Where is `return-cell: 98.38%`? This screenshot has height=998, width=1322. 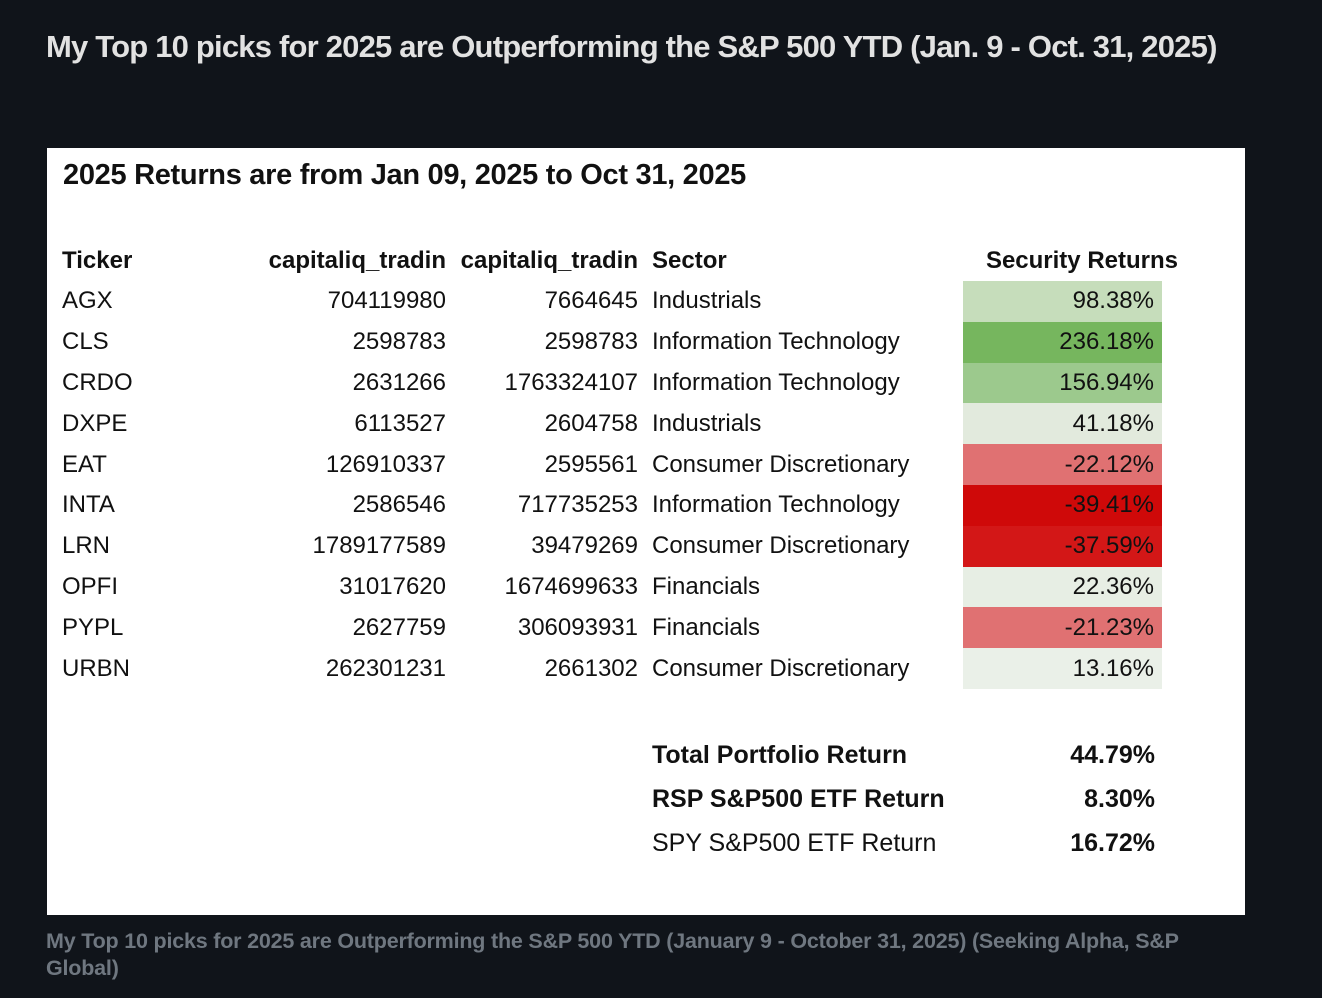
return-cell: 98.38% is located at coordinates (1062, 301).